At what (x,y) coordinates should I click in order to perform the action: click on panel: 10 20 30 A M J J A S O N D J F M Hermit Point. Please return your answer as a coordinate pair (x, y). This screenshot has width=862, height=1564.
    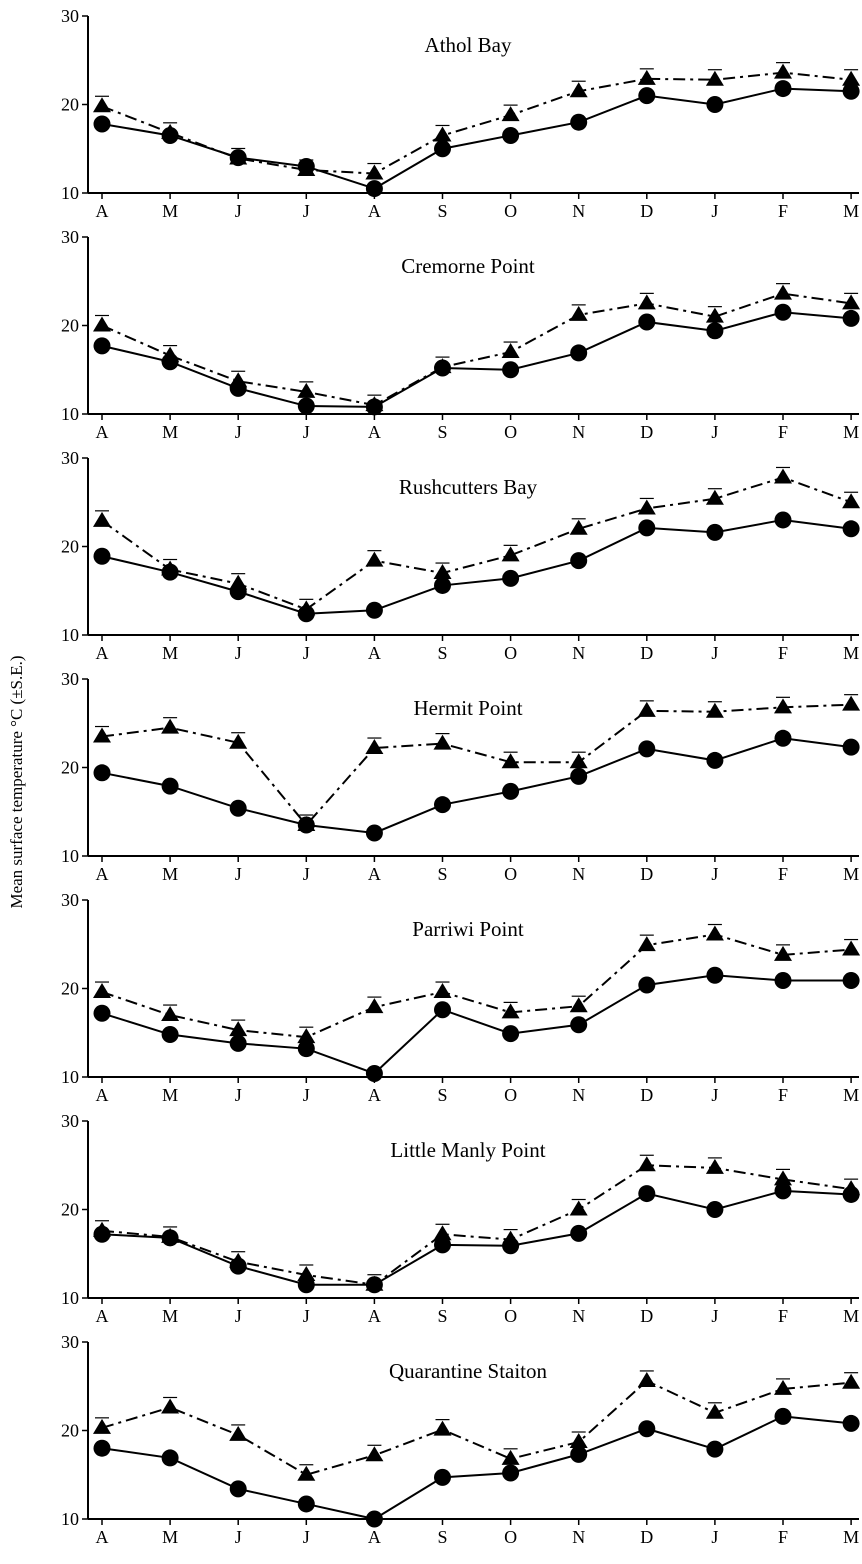
    Looking at the image, I should click on (461, 776).